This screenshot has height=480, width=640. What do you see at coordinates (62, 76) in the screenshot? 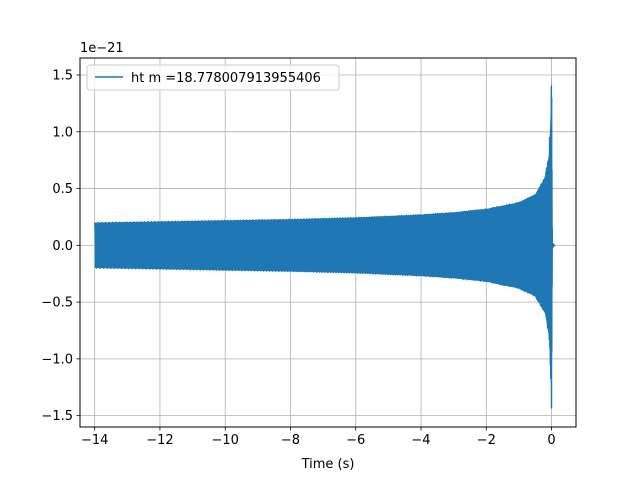
I see `y-tick-label: 1.5` at bounding box center [62, 76].